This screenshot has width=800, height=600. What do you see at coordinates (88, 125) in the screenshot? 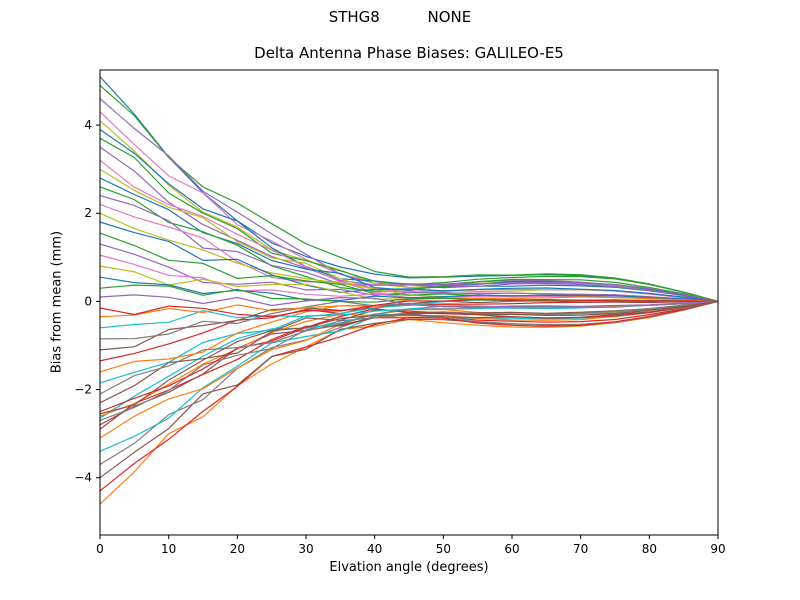
I see `y-tick-label: 4` at bounding box center [88, 125].